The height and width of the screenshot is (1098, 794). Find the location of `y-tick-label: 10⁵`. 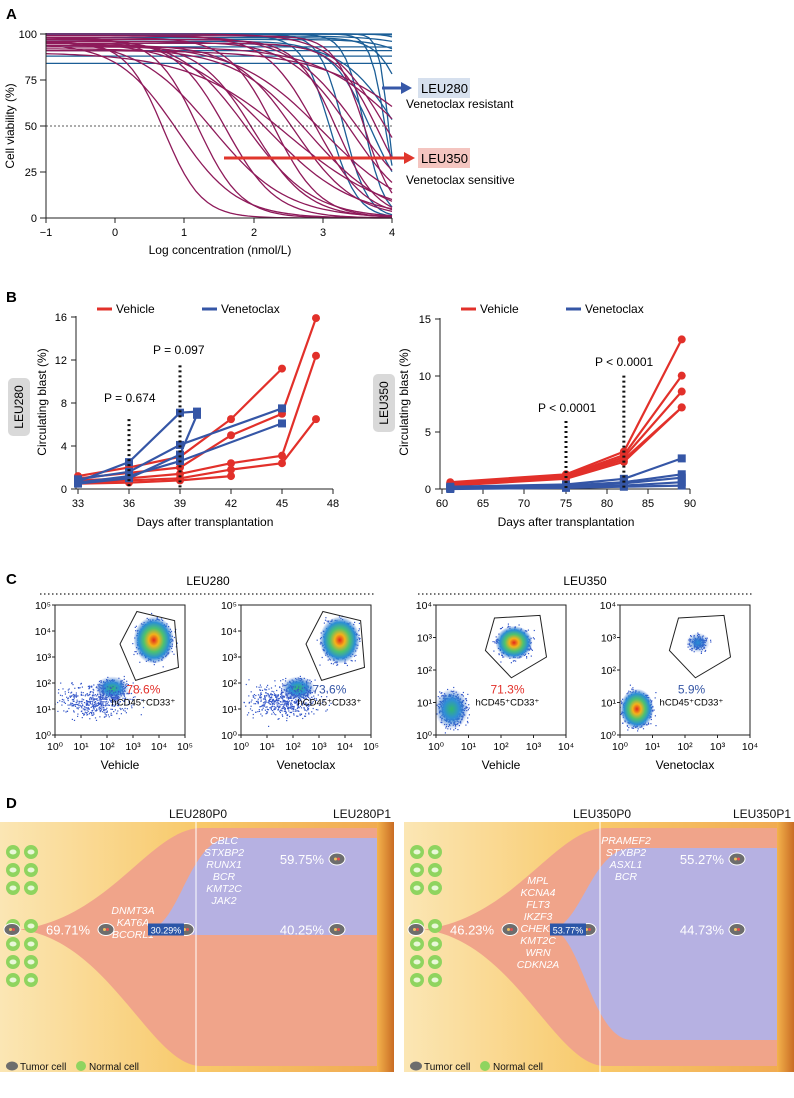

y-tick-label: 10⁵ is located at coordinates (43, 606).